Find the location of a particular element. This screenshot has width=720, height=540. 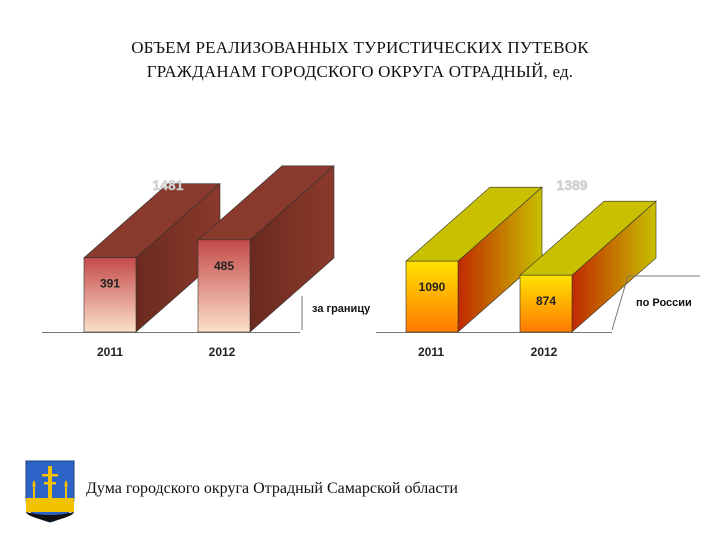

category-label-1-0: 2011 is located at coordinates (431, 352).